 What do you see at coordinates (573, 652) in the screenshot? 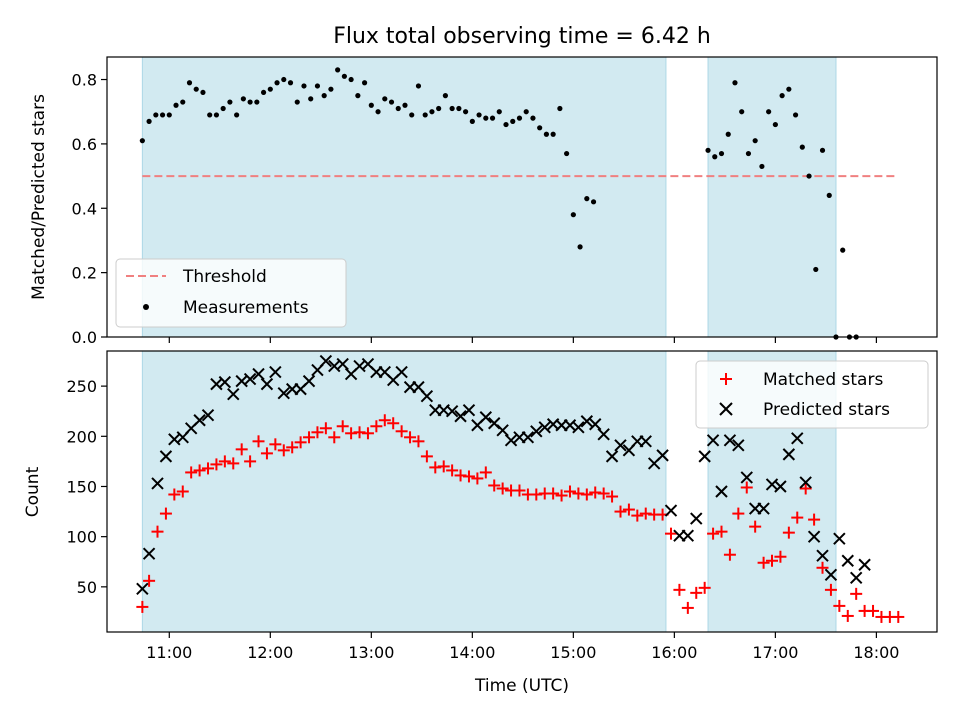
I see `x-tick-label: 15:00` at bounding box center [573, 652].